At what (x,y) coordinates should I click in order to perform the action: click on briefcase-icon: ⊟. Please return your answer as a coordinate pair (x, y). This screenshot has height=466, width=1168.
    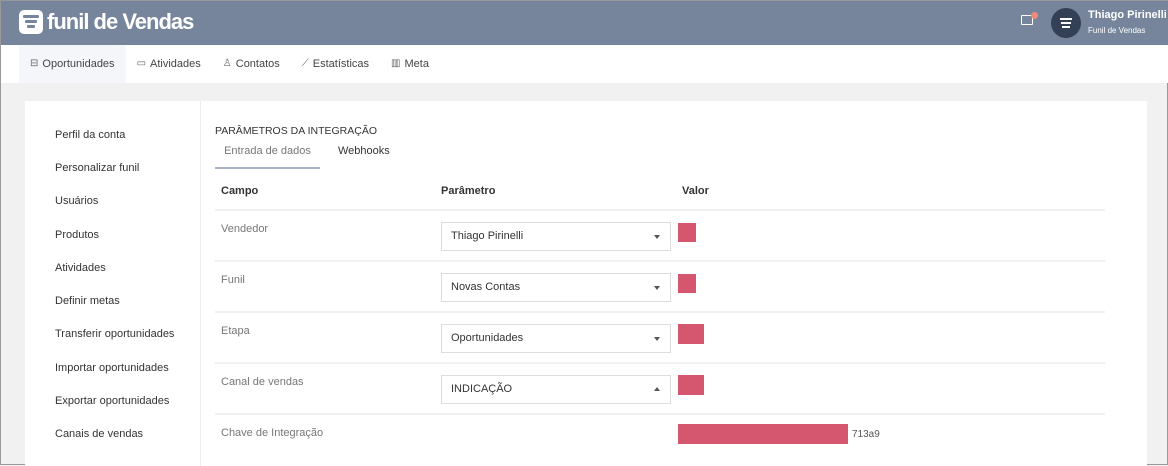
    Looking at the image, I should click on (34, 63).